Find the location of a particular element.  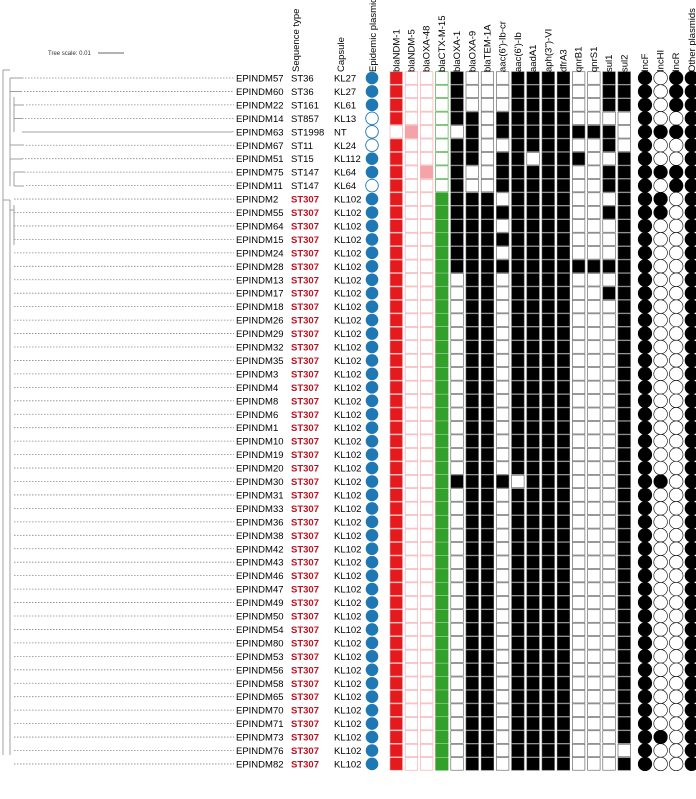

sequence-type-label: ST857 is located at coordinates (305, 119).